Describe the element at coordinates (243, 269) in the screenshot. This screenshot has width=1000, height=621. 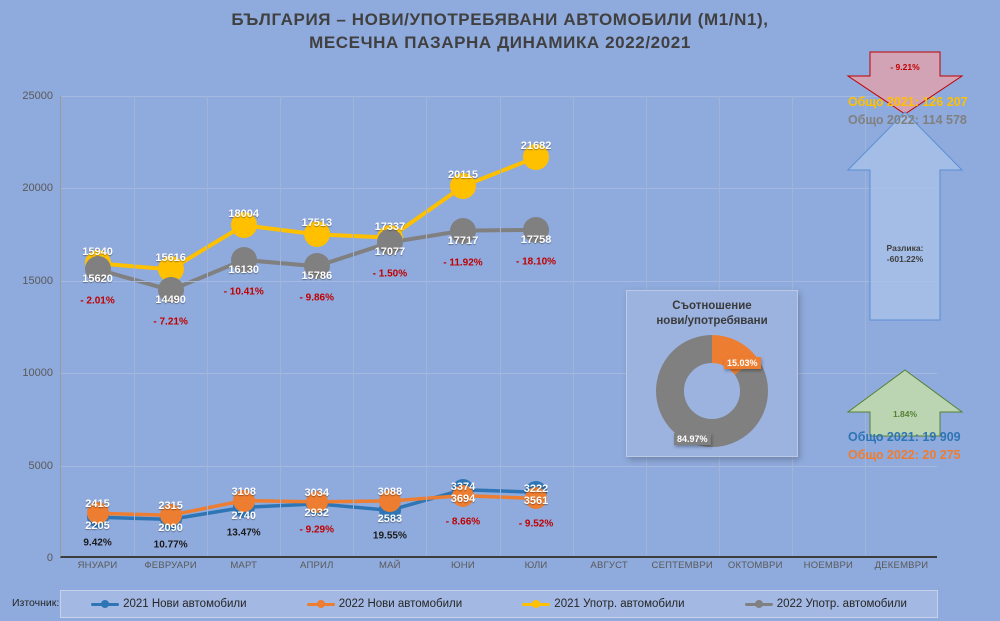
I see `data-point-label: 16130` at that location.